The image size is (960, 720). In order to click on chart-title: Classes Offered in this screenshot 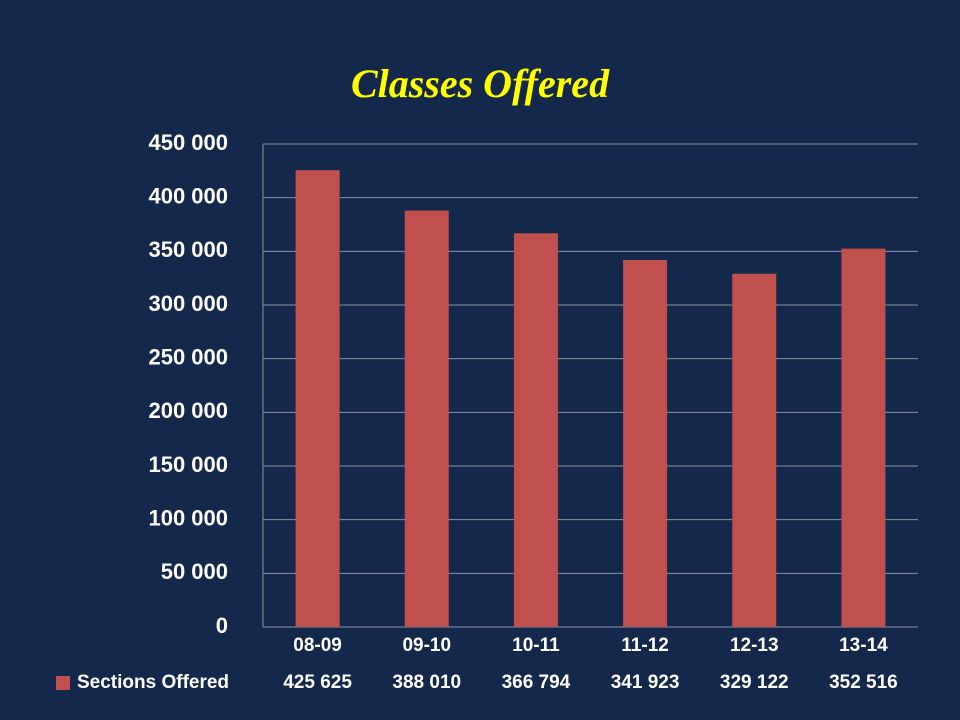, I will do `click(480, 83)`.